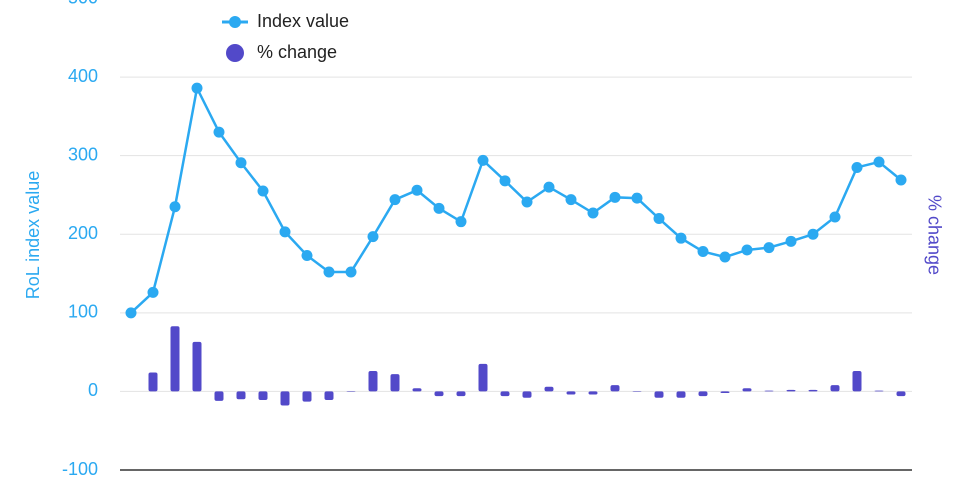 Image resolution: width=969 pixels, height=485 pixels. Describe the element at coordinates (934, 235) in the screenshot. I see `y2-axis-label: % change` at that location.